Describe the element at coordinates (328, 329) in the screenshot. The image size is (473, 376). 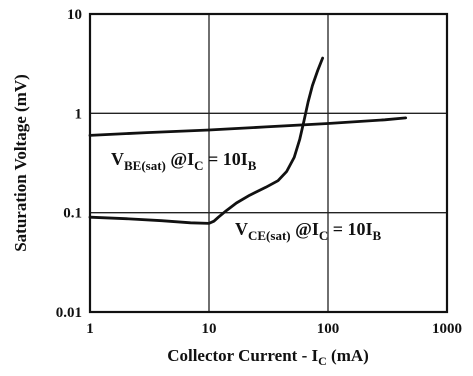
I see `x-tick-label: 100` at that location.